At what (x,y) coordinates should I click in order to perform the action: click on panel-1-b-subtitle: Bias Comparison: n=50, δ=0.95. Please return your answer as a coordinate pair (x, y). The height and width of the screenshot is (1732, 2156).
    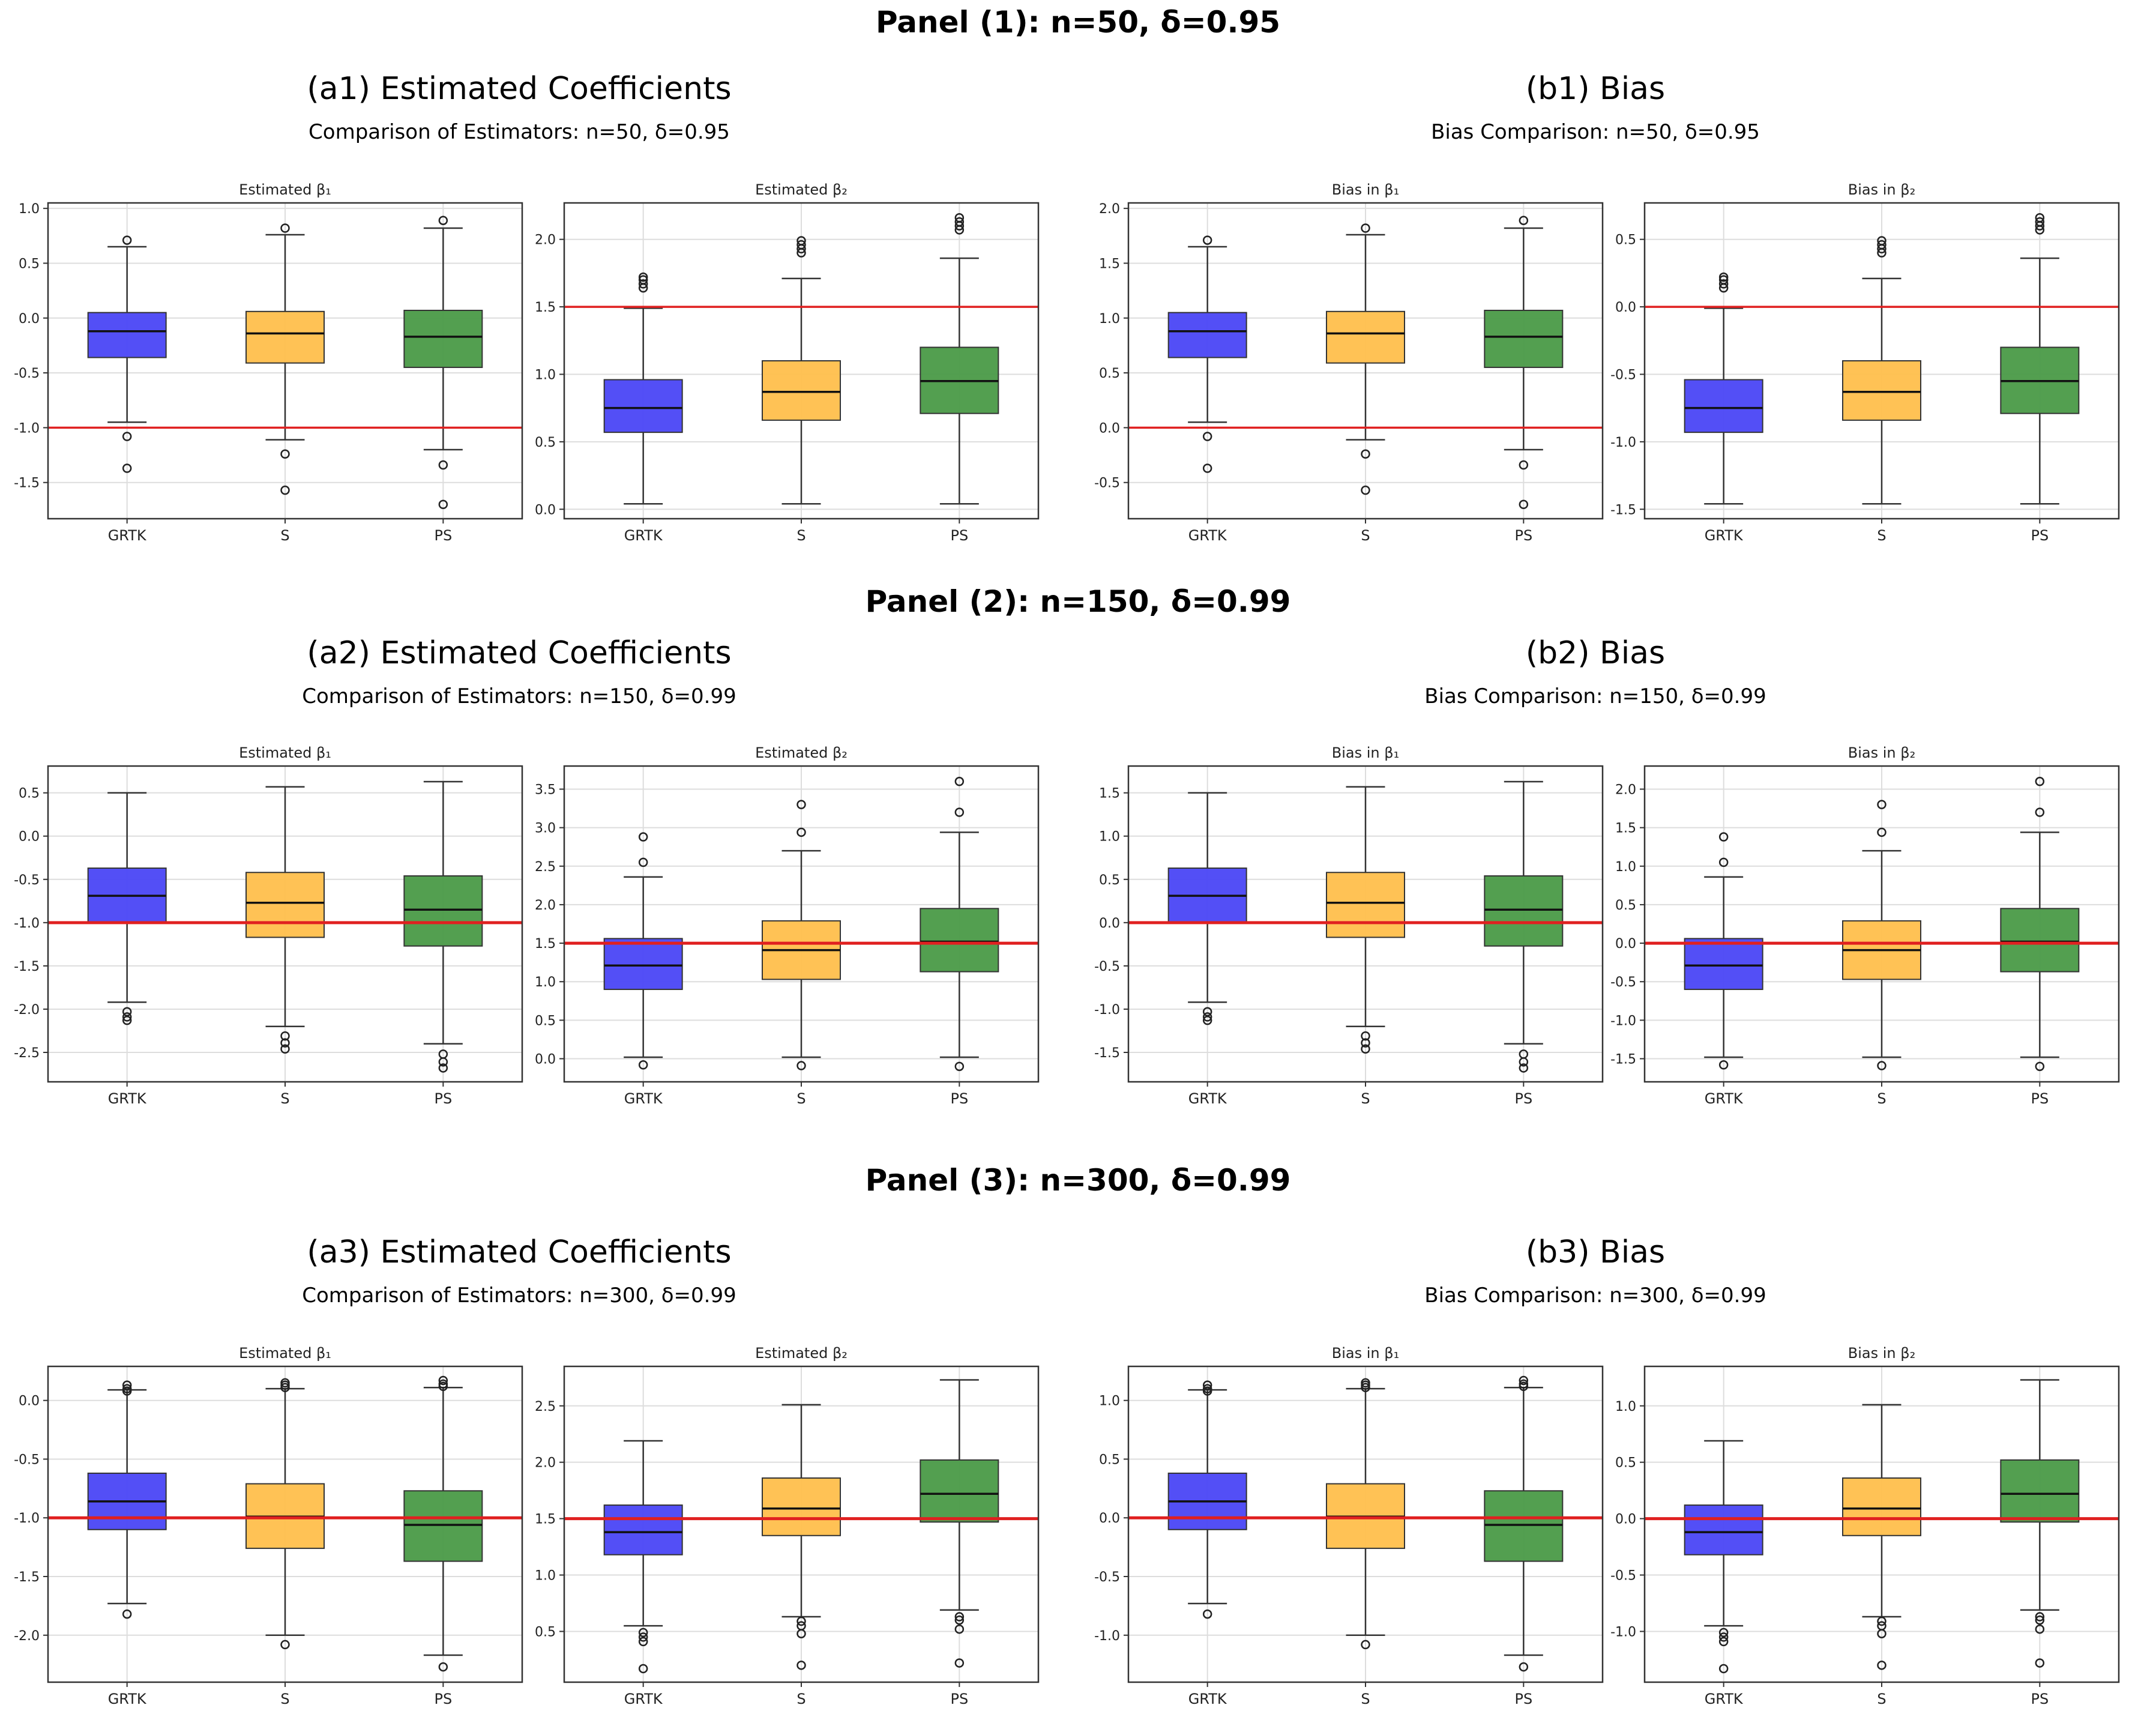
    Looking at the image, I should click on (1595, 132).